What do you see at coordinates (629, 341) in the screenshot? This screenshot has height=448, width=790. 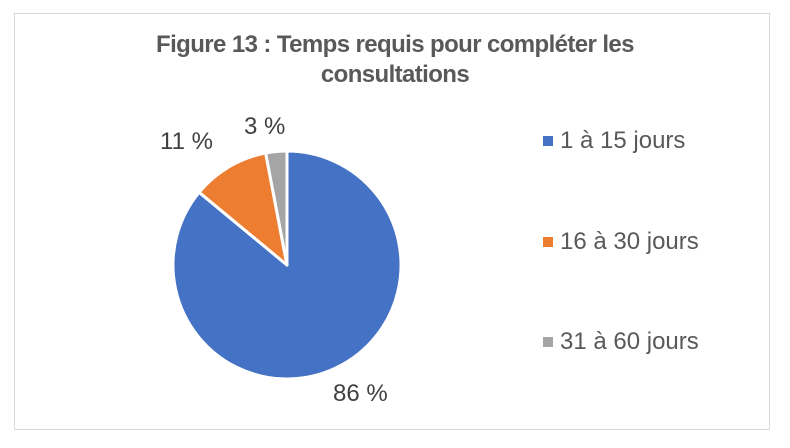 I see `legend-label: 31 à 60 jours` at bounding box center [629, 341].